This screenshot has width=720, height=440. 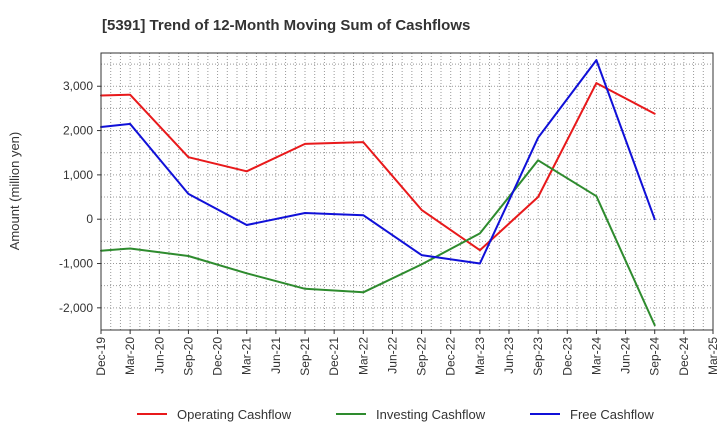 I want to click on y-tick-label: 2,000, so click(x=78, y=131).